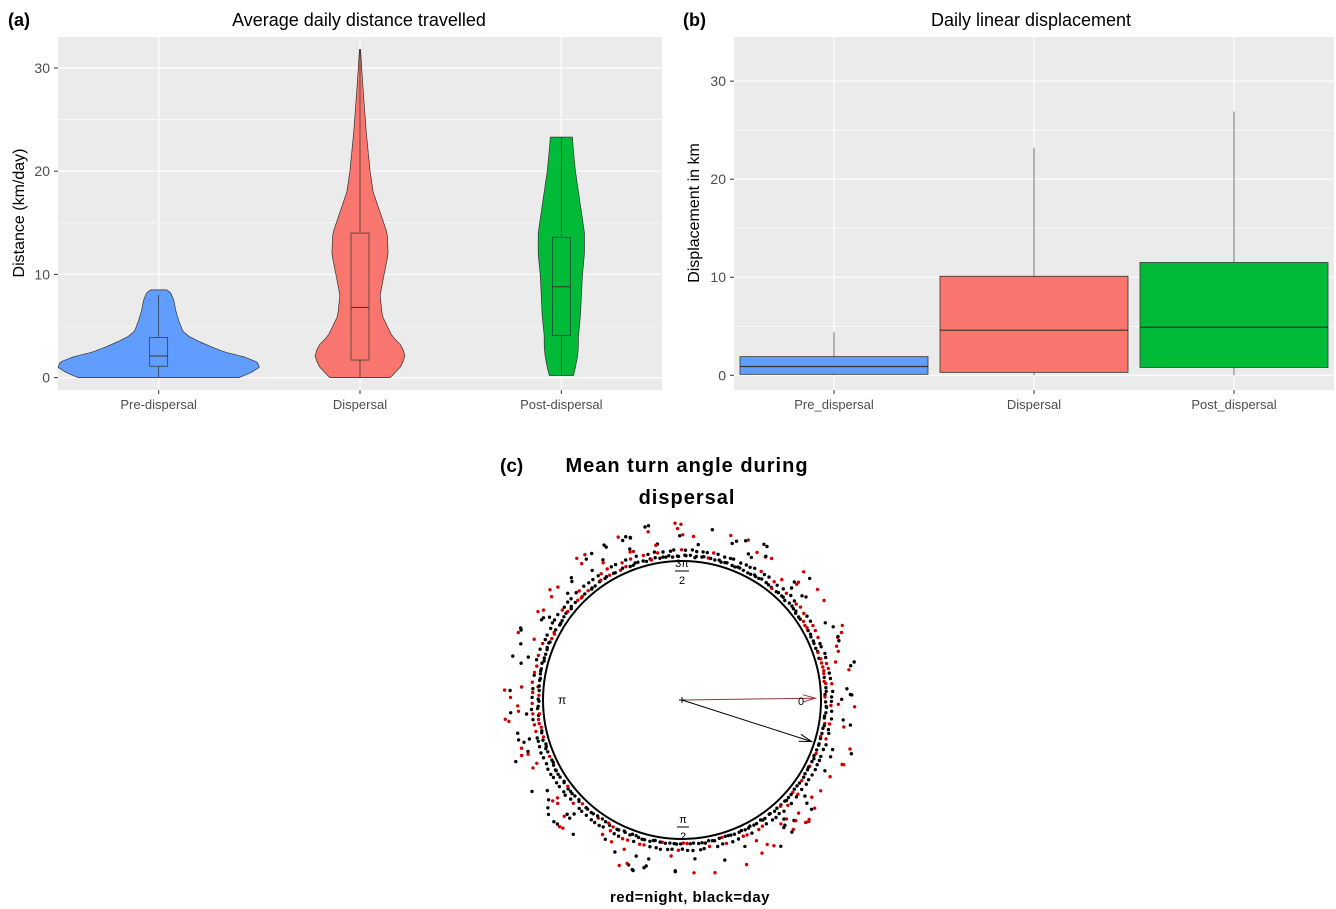 This screenshot has height=909, width=1336. Describe the element at coordinates (810, 698) in the screenshot. I see `night-mean-arrow-head` at that location.